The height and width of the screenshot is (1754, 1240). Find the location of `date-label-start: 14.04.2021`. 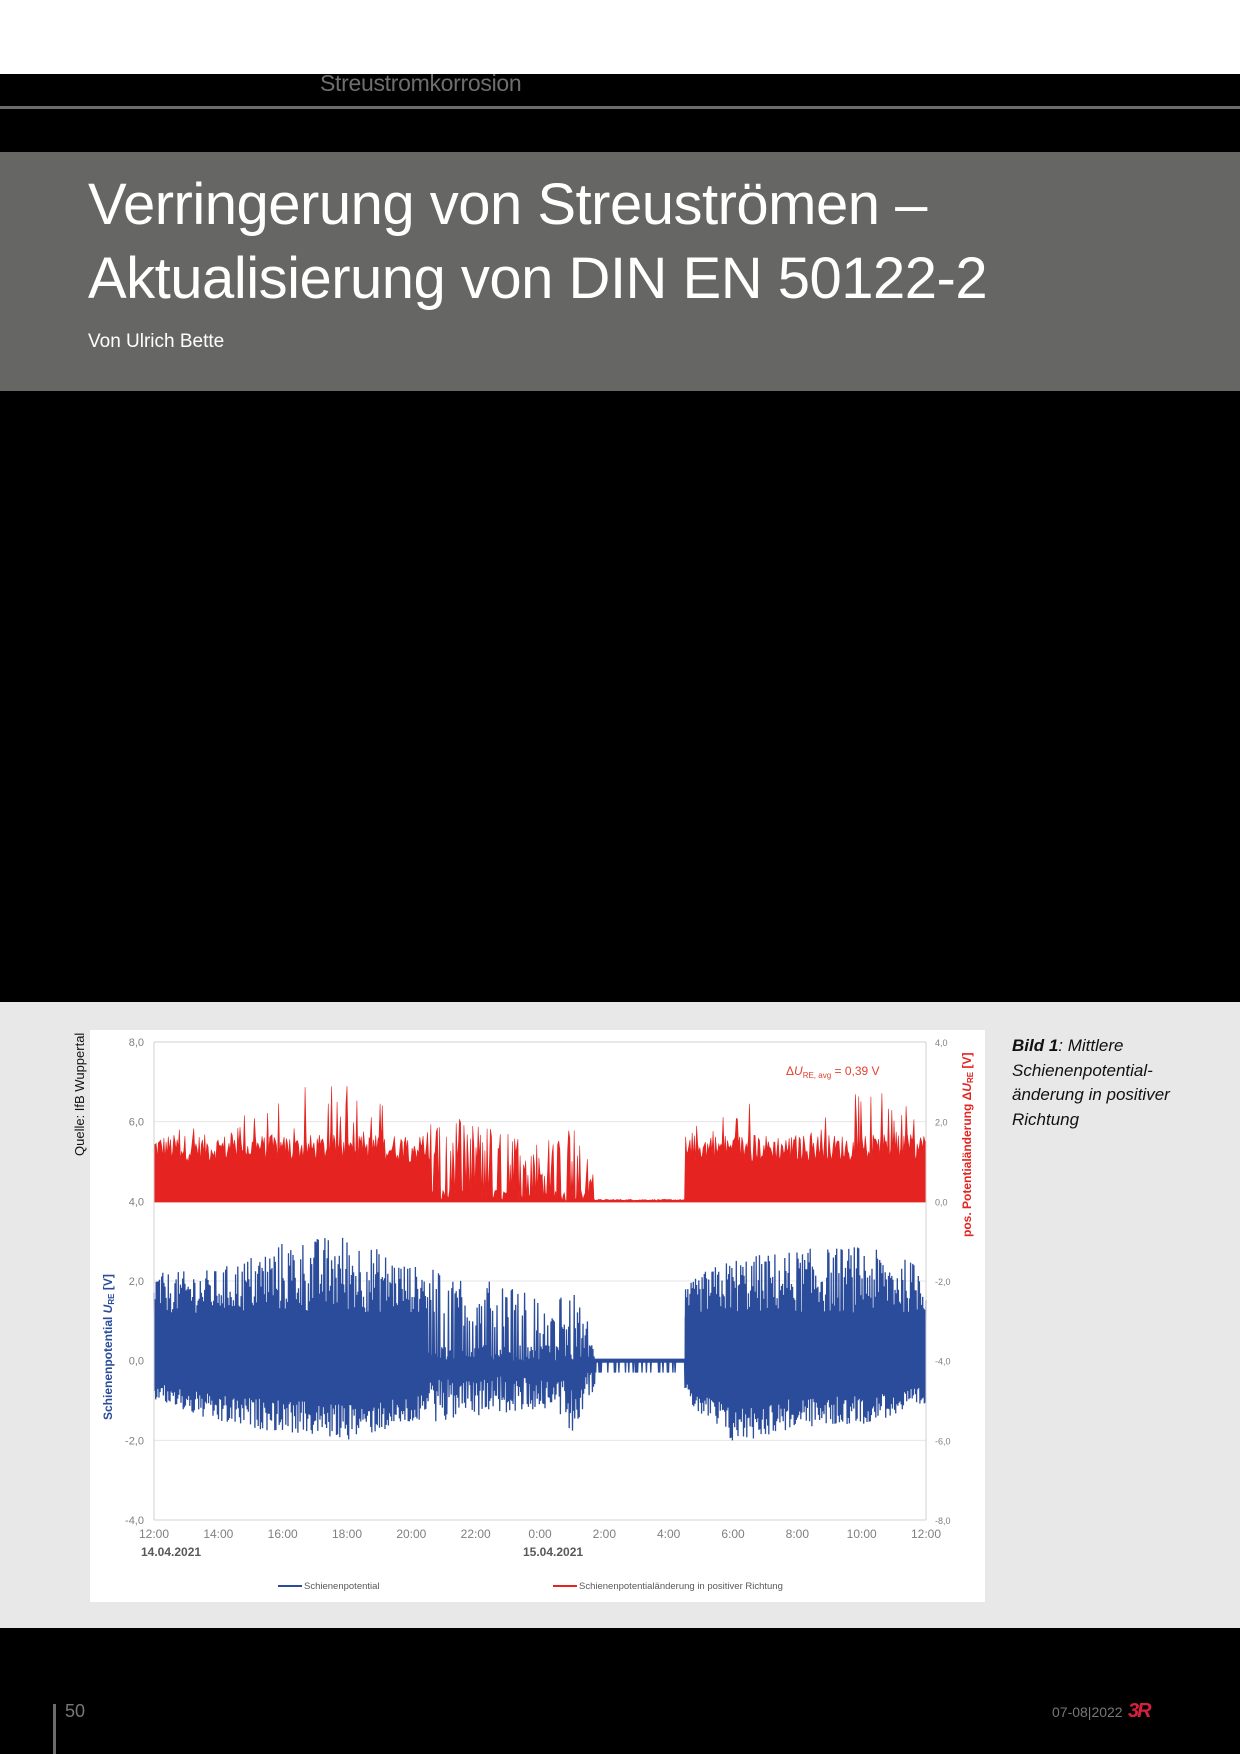

date-label-start: 14.04.2021 is located at coordinates (171, 1552).